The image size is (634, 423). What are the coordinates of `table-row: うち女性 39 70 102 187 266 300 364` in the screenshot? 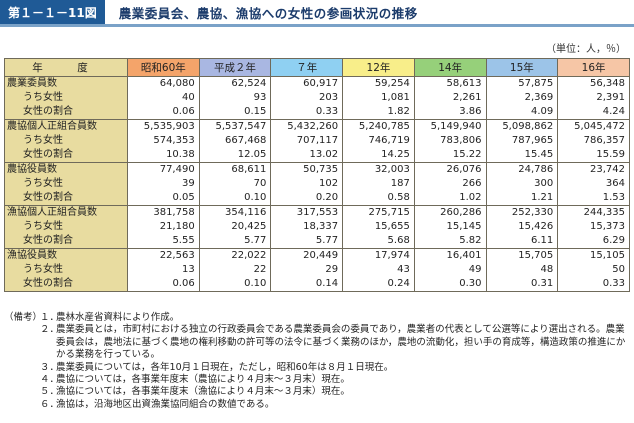 It's located at (317, 184).